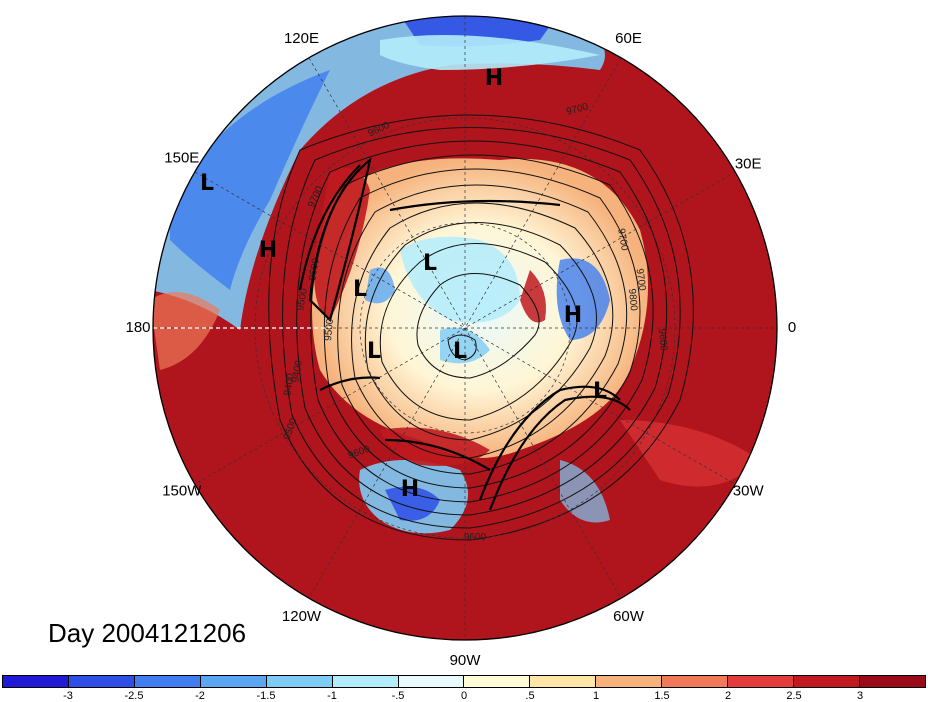  What do you see at coordinates (860, 696) in the screenshot?
I see `colorbar-tick-label: 3` at bounding box center [860, 696].